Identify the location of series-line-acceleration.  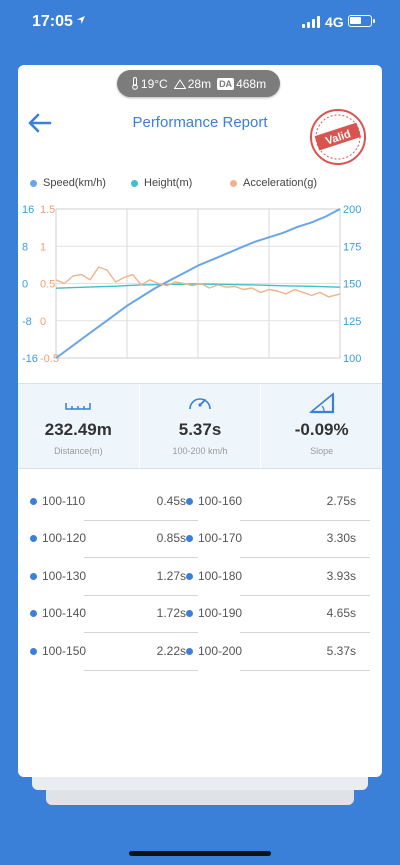
(198, 282).